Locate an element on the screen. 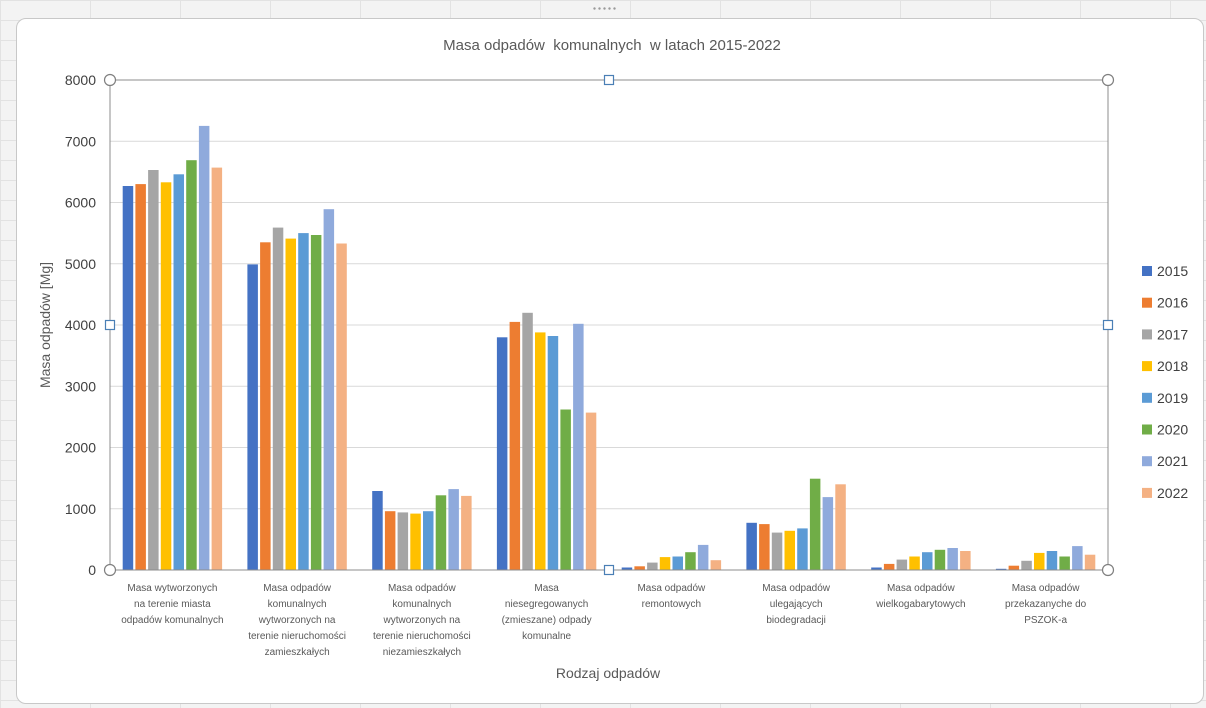 This screenshot has height=708, width=1206. legend-label-2017: 2017 is located at coordinates (1172, 334).